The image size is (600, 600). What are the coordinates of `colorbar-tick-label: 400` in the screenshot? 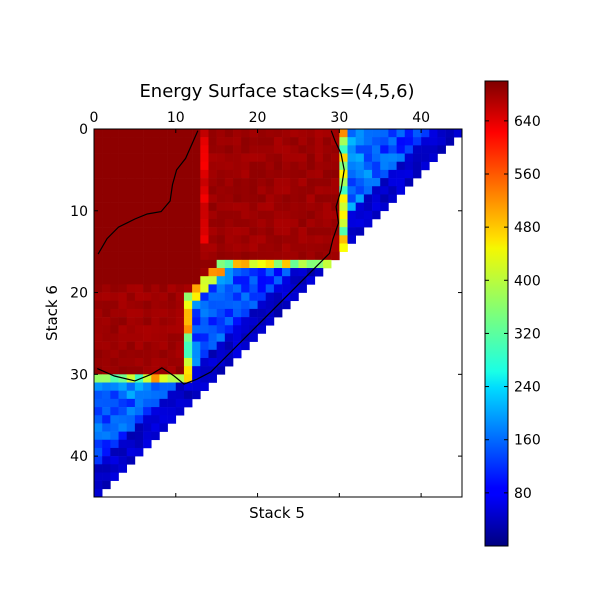 It's located at (527, 281).